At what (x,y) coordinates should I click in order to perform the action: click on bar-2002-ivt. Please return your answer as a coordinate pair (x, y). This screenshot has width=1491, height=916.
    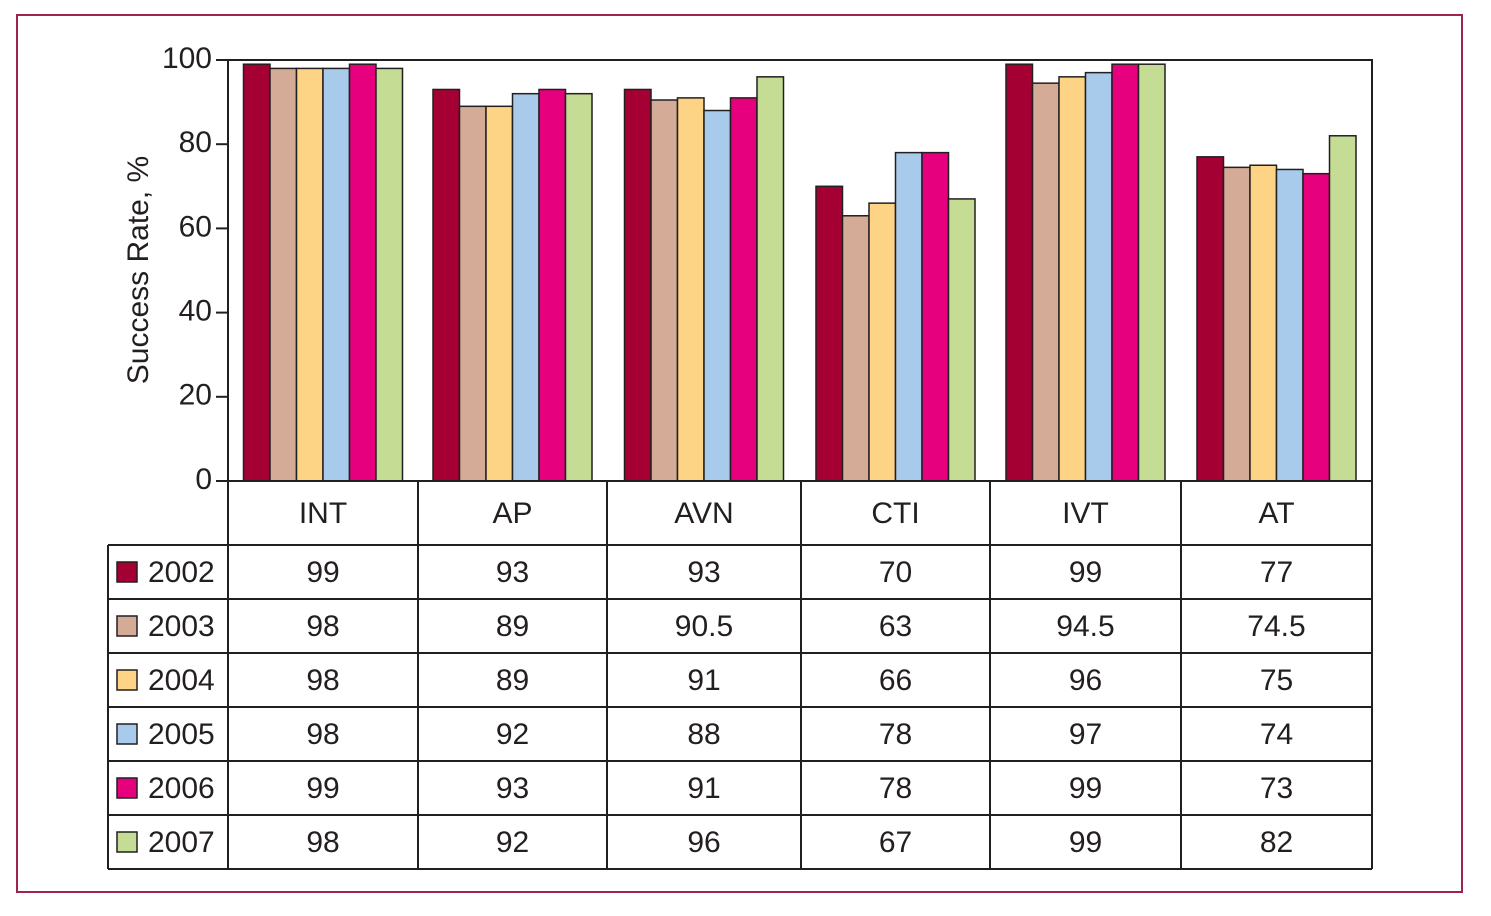
    Looking at the image, I should click on (1019, 272).